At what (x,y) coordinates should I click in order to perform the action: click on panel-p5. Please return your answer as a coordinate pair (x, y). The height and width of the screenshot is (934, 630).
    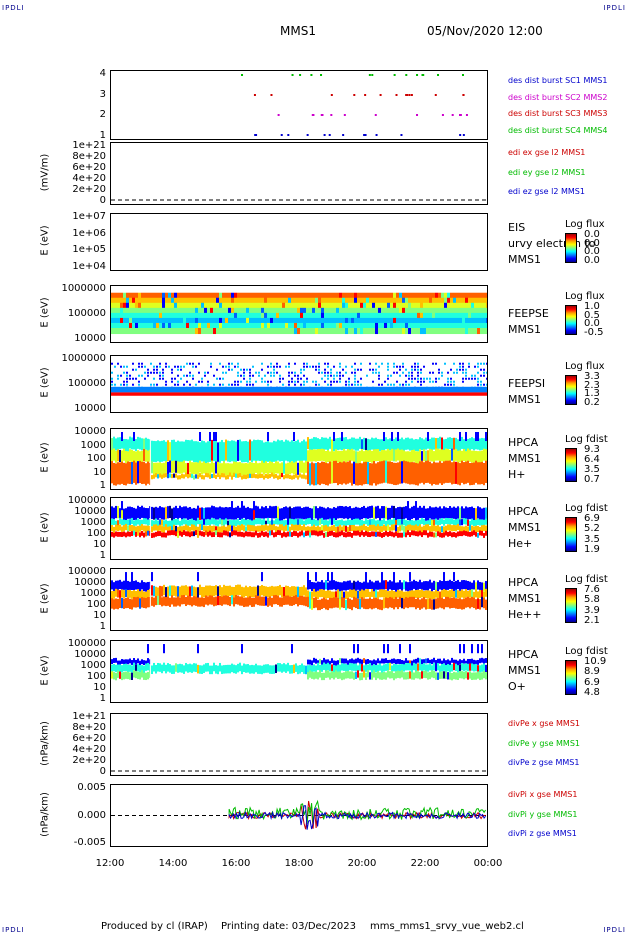
    Looking at the image, I should click on (299, 384).